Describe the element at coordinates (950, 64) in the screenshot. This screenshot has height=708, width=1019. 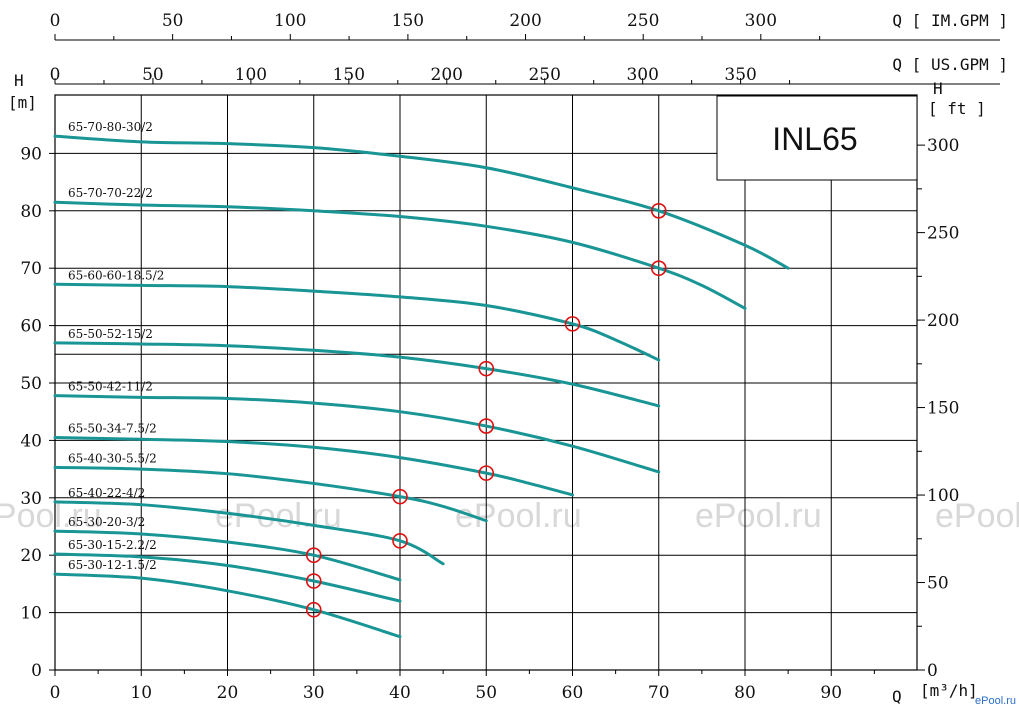
I see `top-axis-title: Q [ US.GPM ]` at that location.